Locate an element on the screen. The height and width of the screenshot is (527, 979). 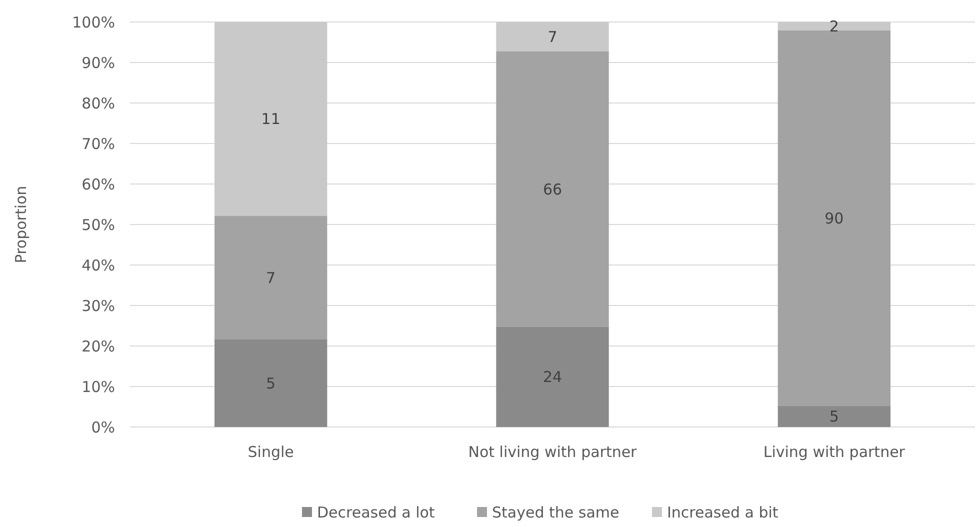
x-tick-label: Not living with partner is located at coordinates (553, 452).